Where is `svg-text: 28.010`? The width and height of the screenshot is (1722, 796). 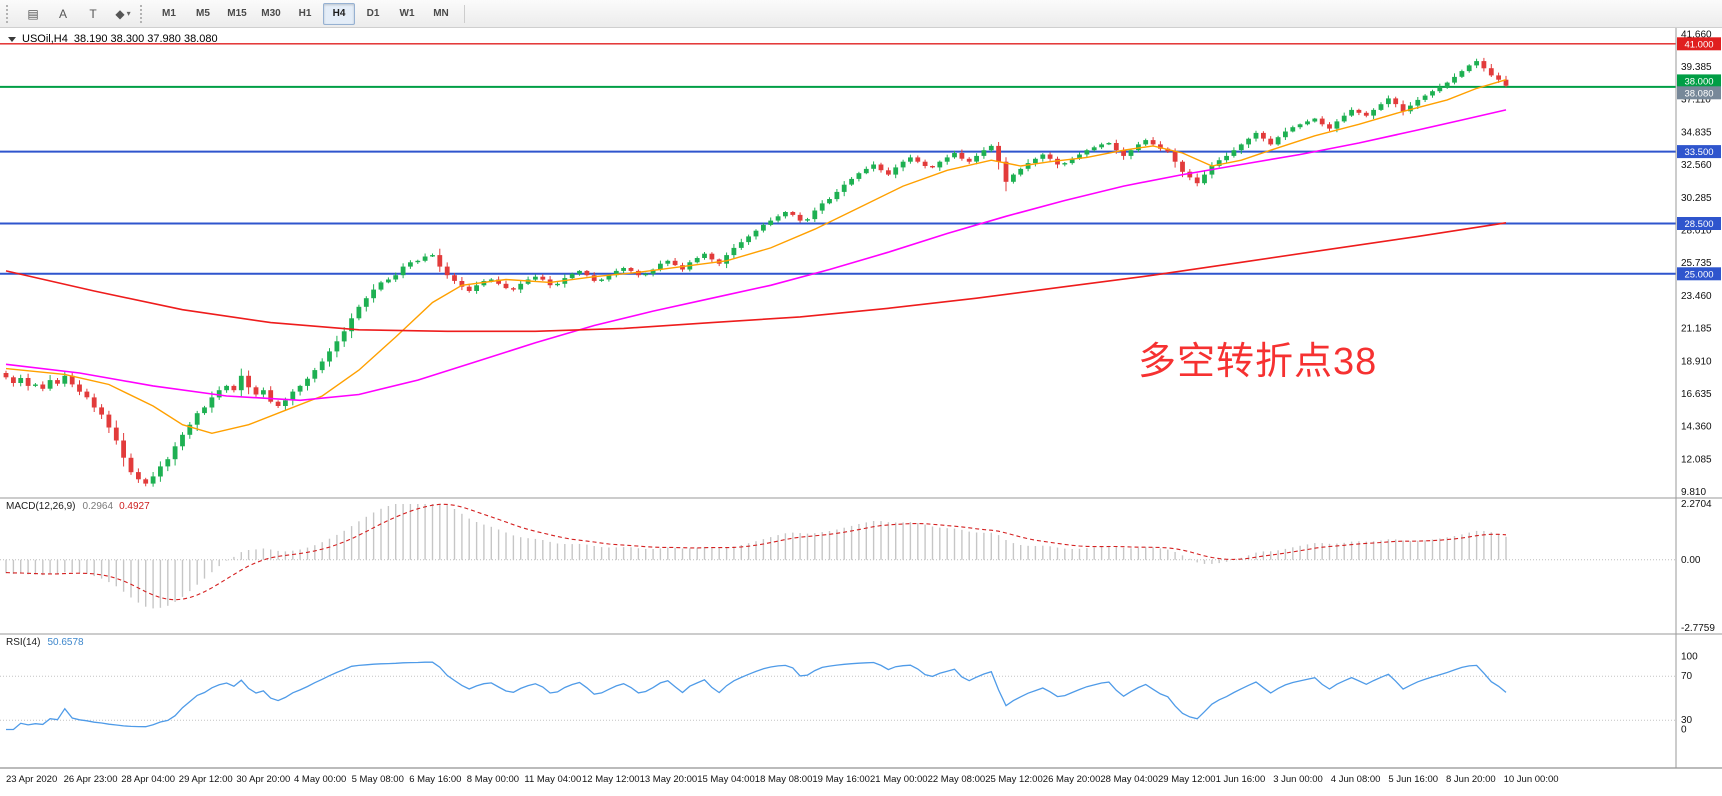
svg-text: 28.010 is located at coordinates (1696, 231).